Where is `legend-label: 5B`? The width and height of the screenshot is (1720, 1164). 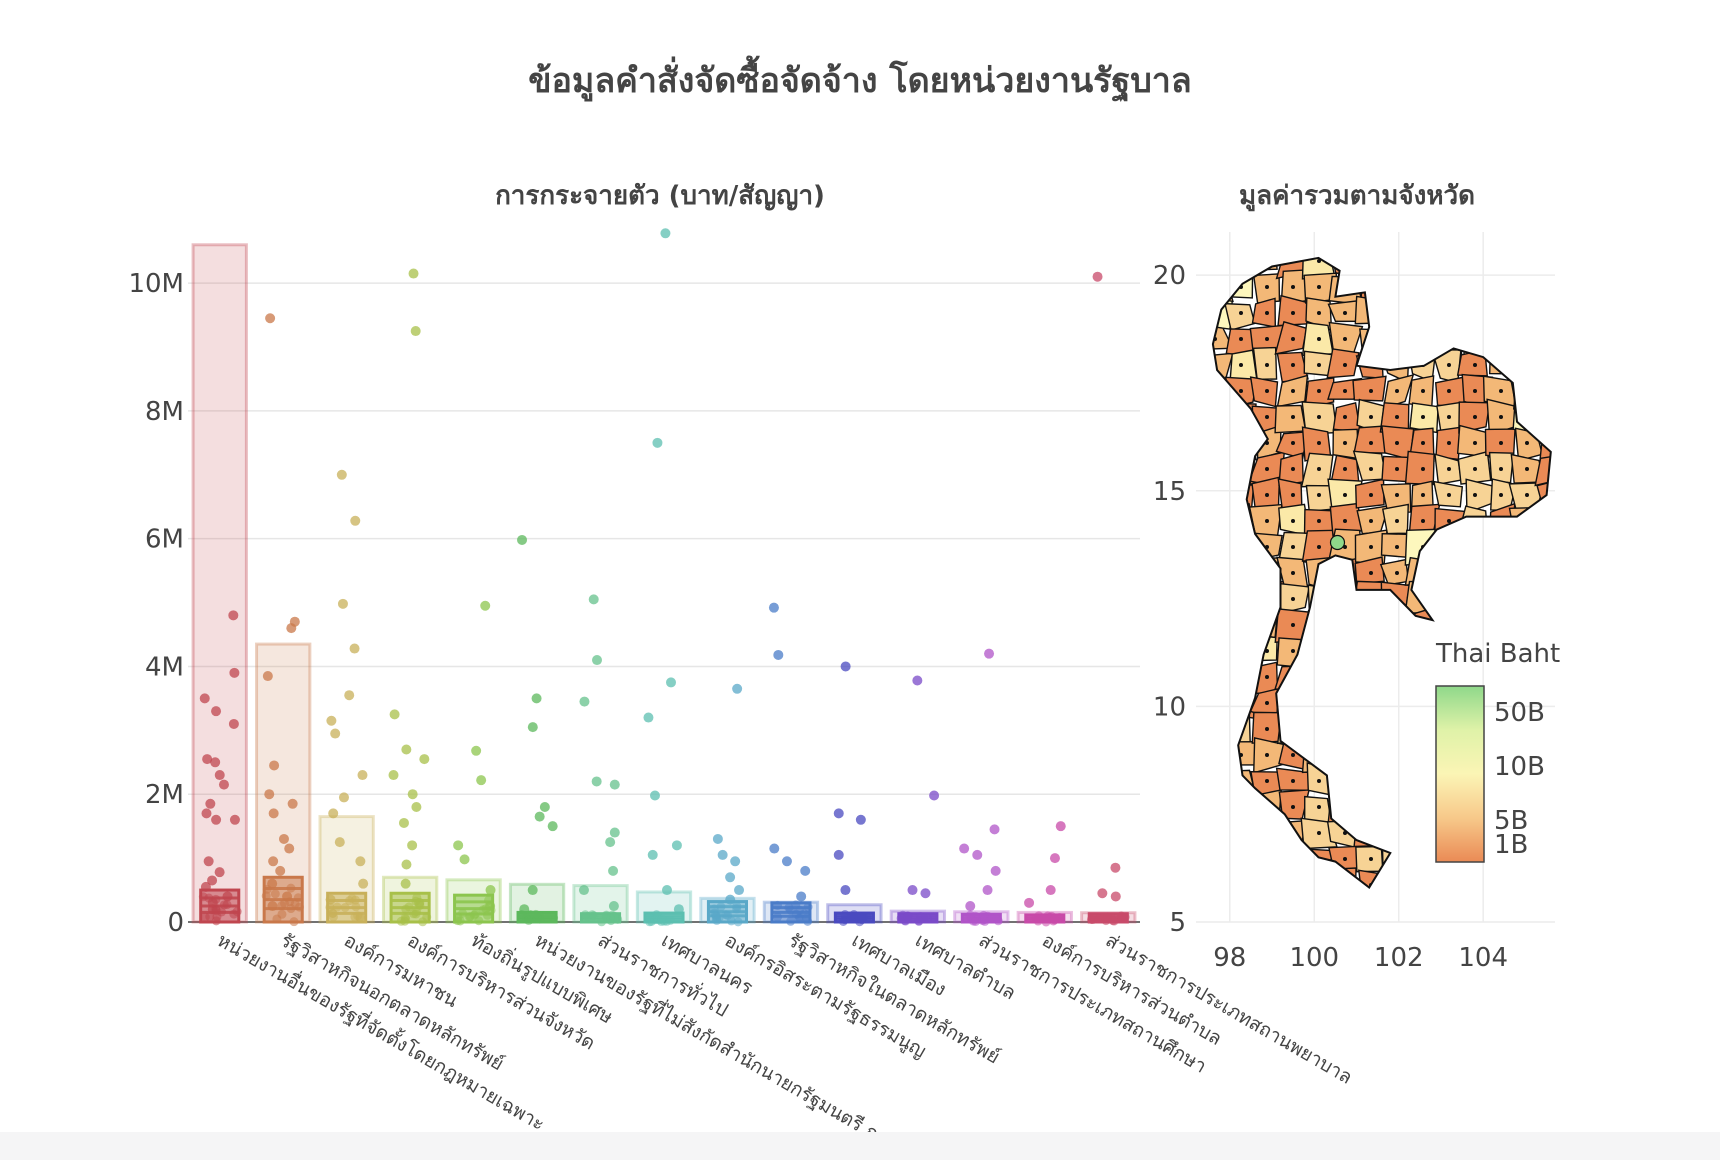
legend-label: 5B is located at coordinates (1511, 821).